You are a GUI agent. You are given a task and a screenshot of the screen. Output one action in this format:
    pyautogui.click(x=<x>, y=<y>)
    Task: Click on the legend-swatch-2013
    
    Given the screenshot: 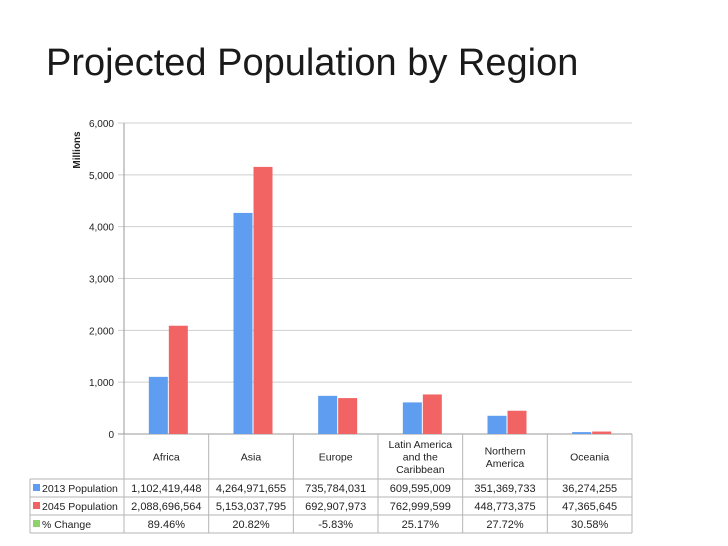 What is the action you would take?
    pyautogui.click(x=36, y=487)
    